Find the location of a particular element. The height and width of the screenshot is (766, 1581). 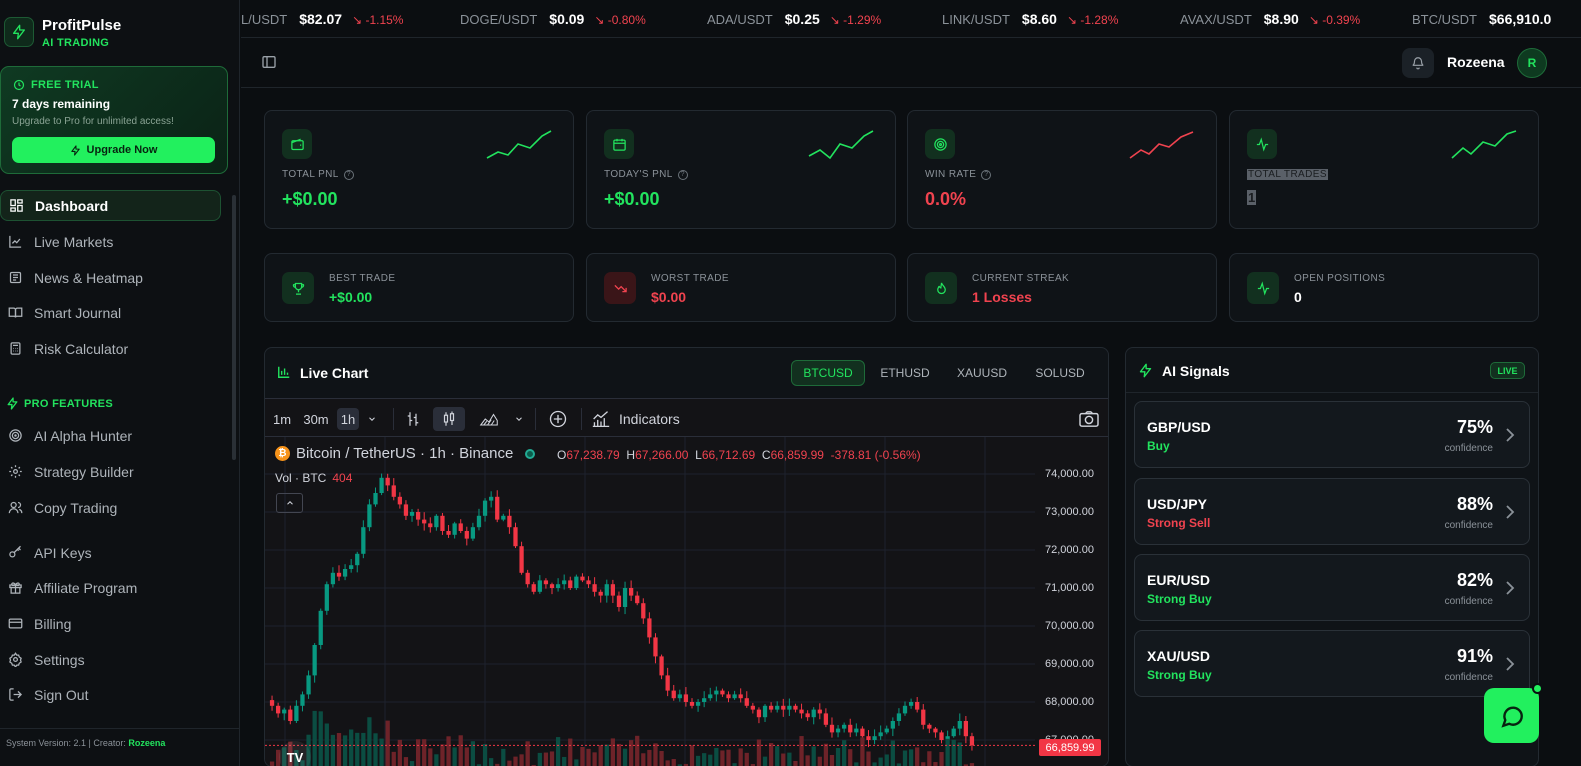

sidebar-item-dashboard: Dashboard is located at coordinates (110, 205).